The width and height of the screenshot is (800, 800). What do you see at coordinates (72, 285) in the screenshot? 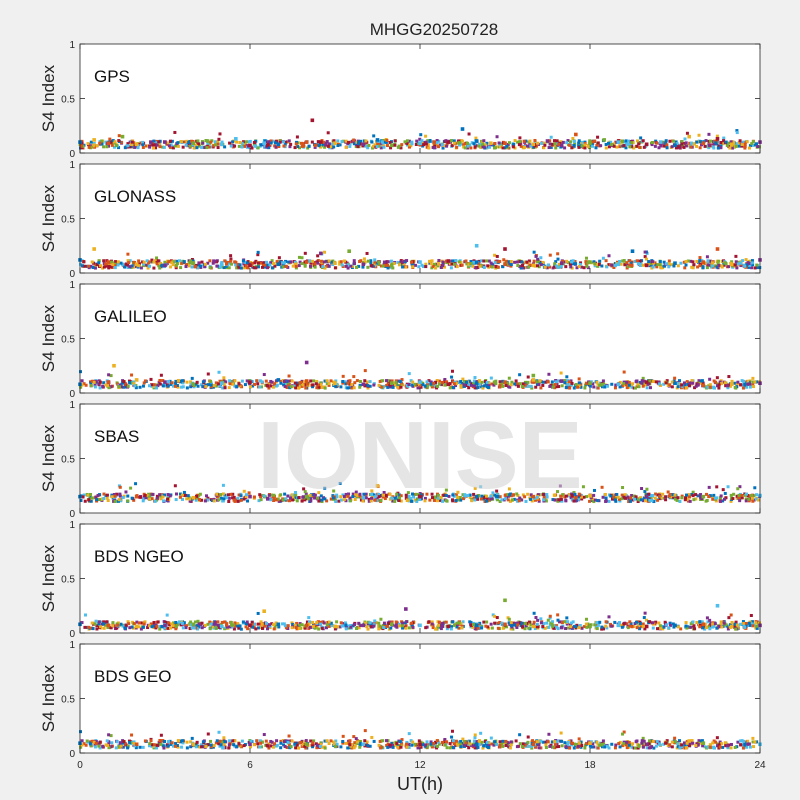
I see `y-tick-label: 1` at bounding box center [72, 285].